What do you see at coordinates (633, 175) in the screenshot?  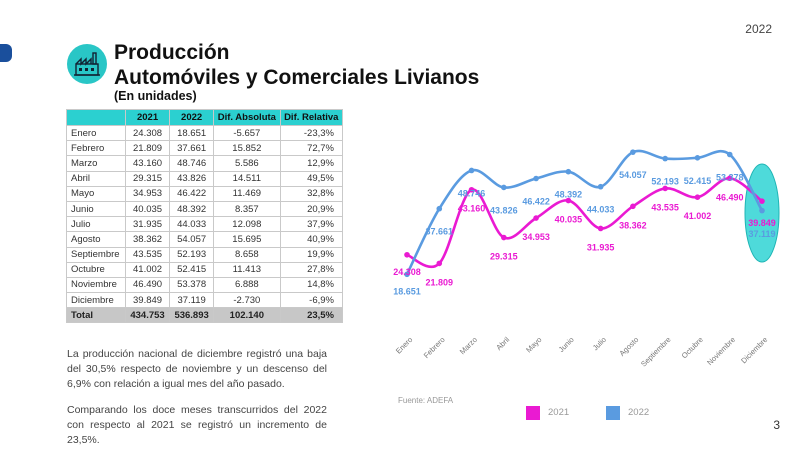 I see `data-label-2022: 54.057` at bounding box center [633, 175].